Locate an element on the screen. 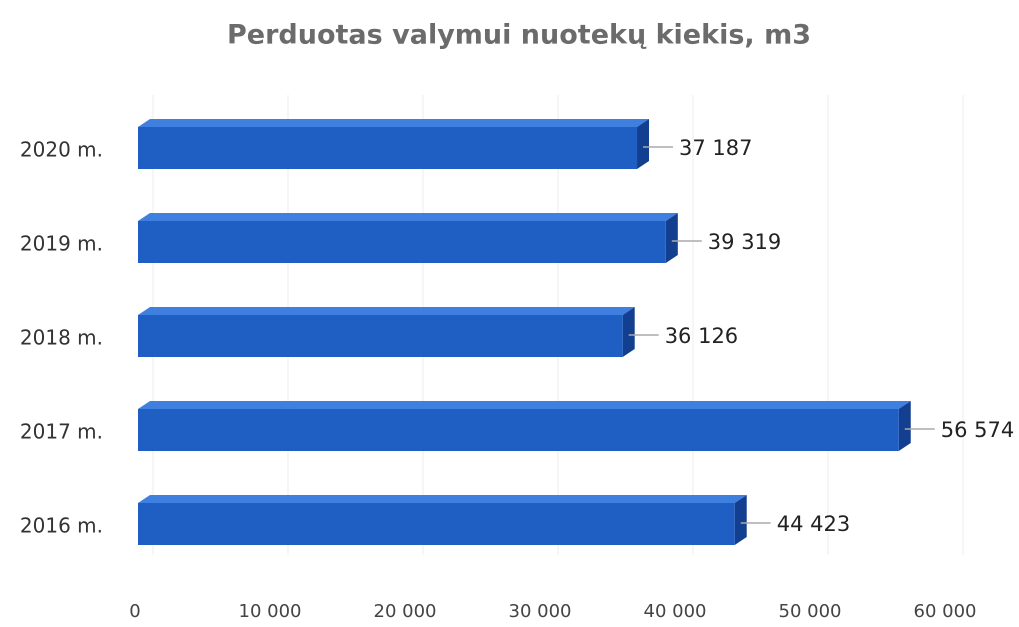 The image size is (1019, 627). data-label: 39 319 is located at coordinates (744, 242).